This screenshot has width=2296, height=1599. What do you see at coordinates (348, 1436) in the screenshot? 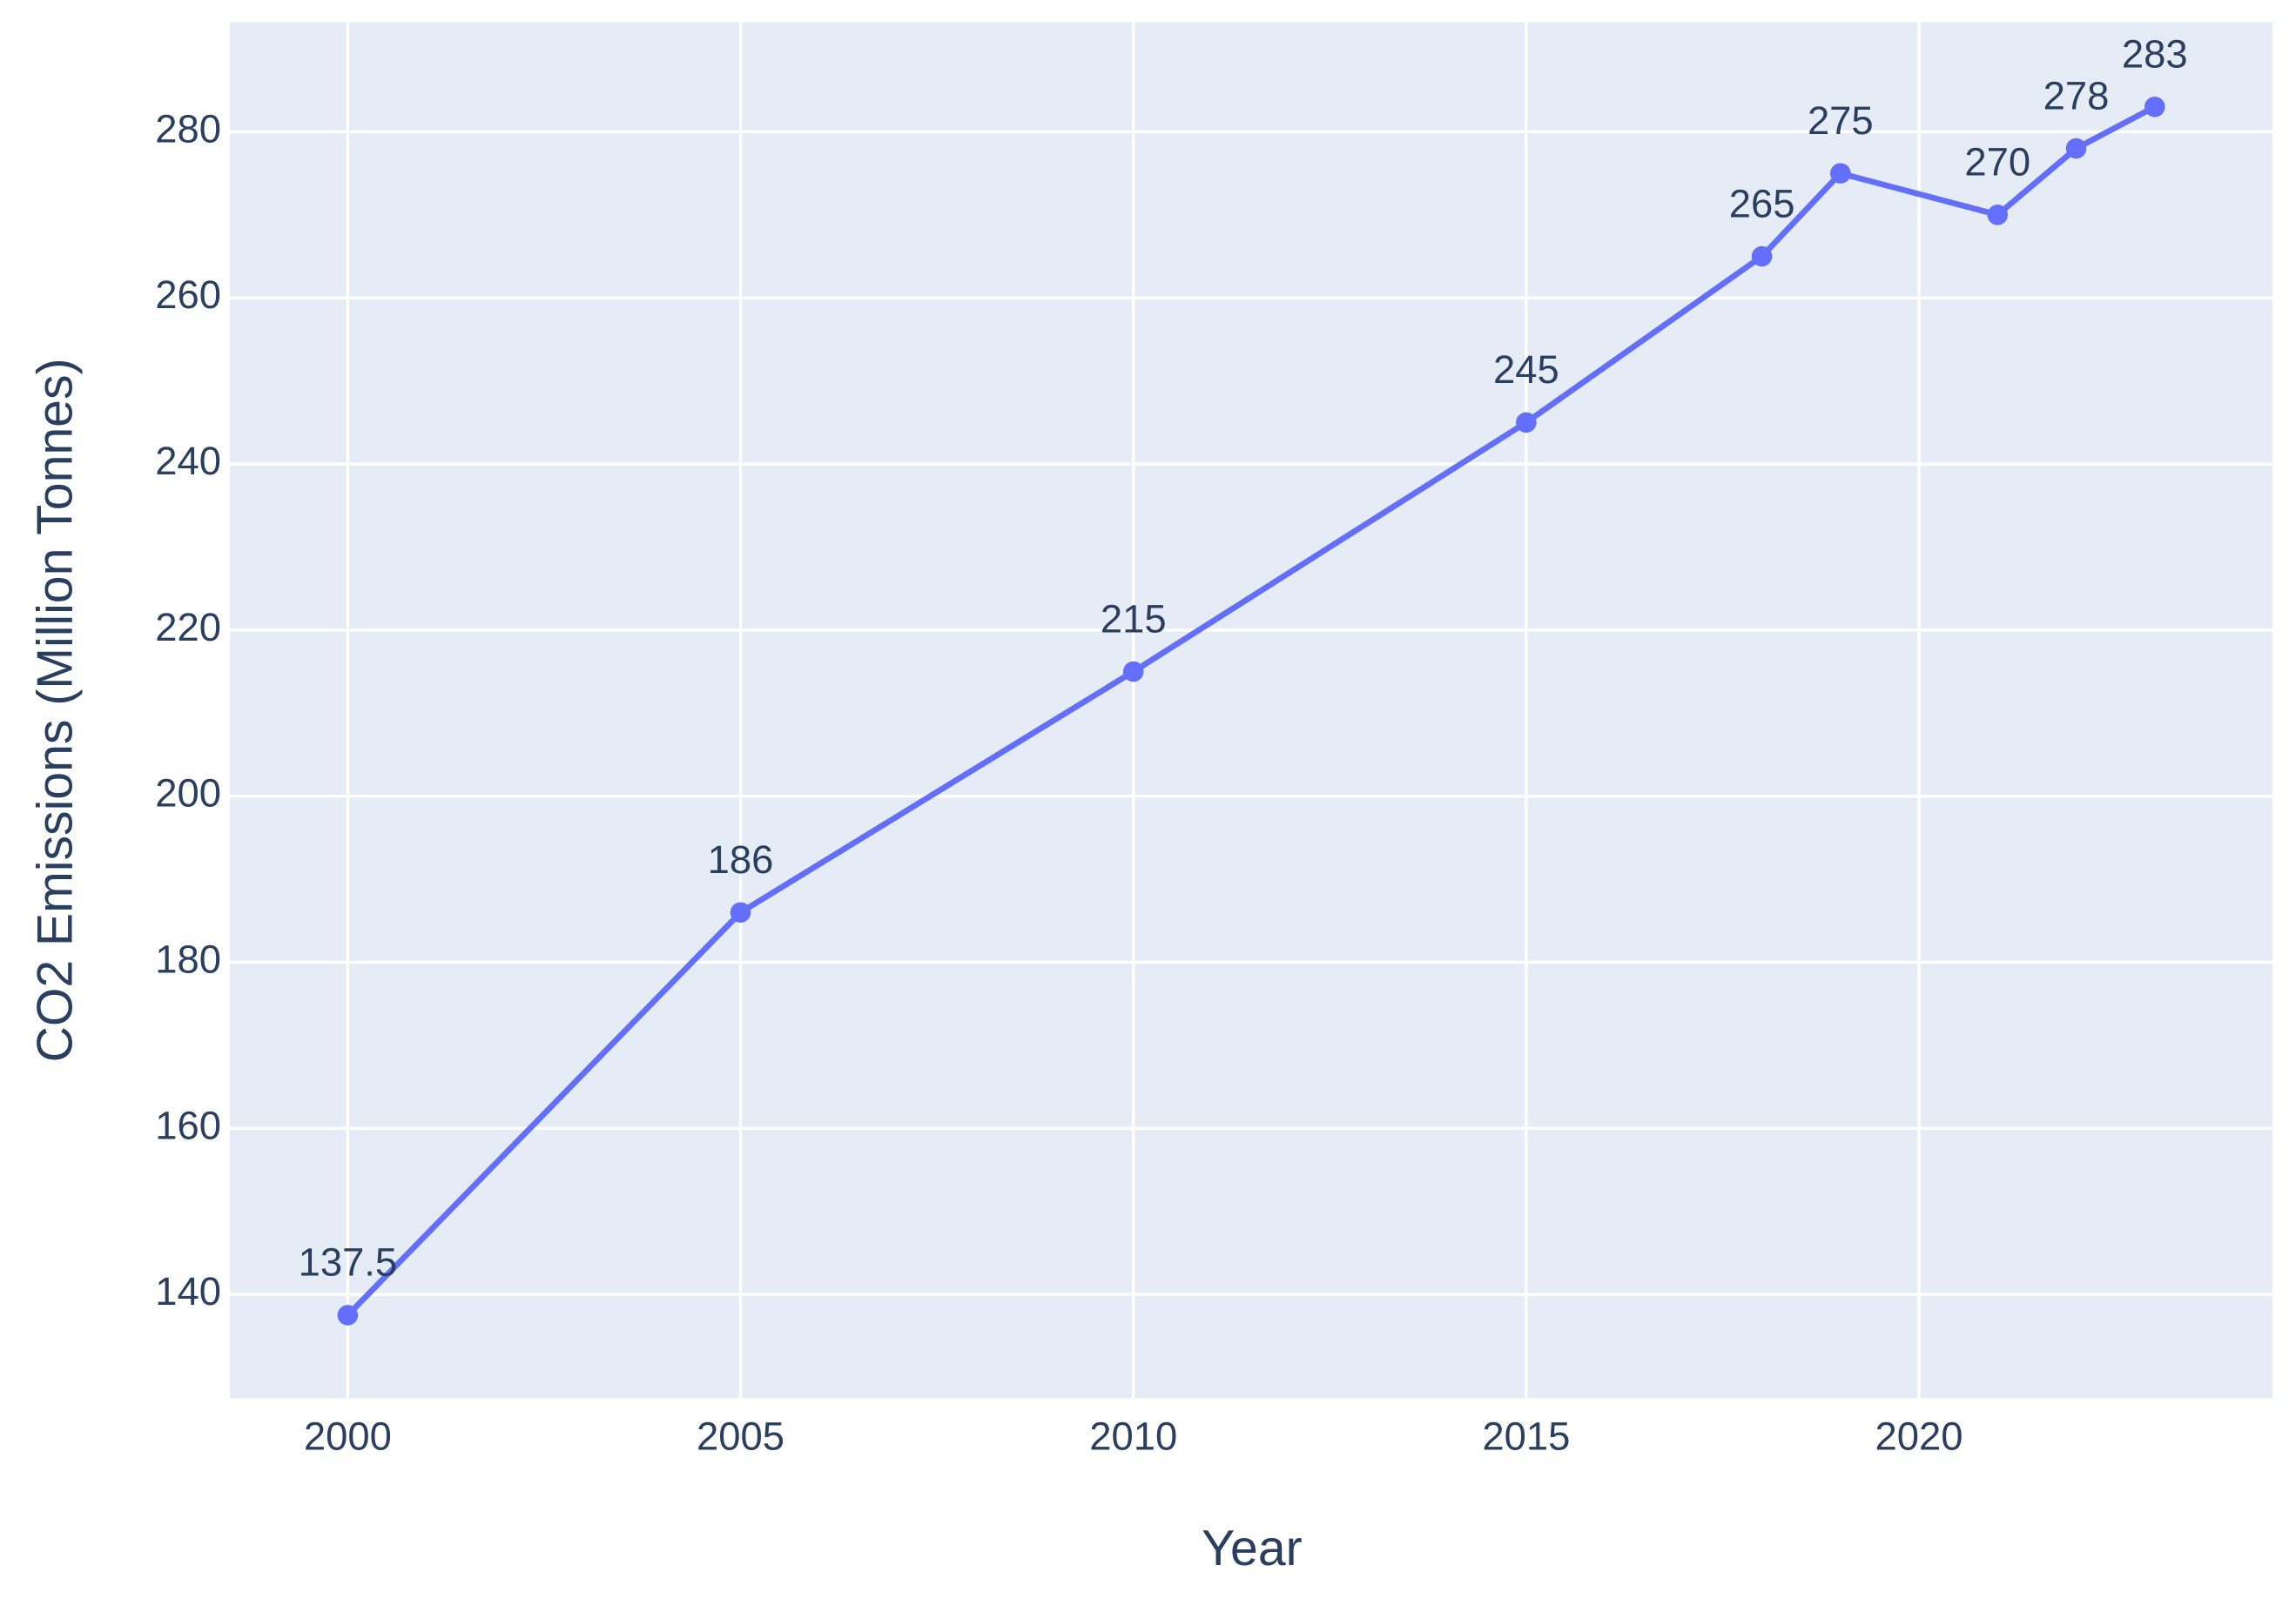
I see `x-tick-label: 2000` at bounding box center [348, 1436].